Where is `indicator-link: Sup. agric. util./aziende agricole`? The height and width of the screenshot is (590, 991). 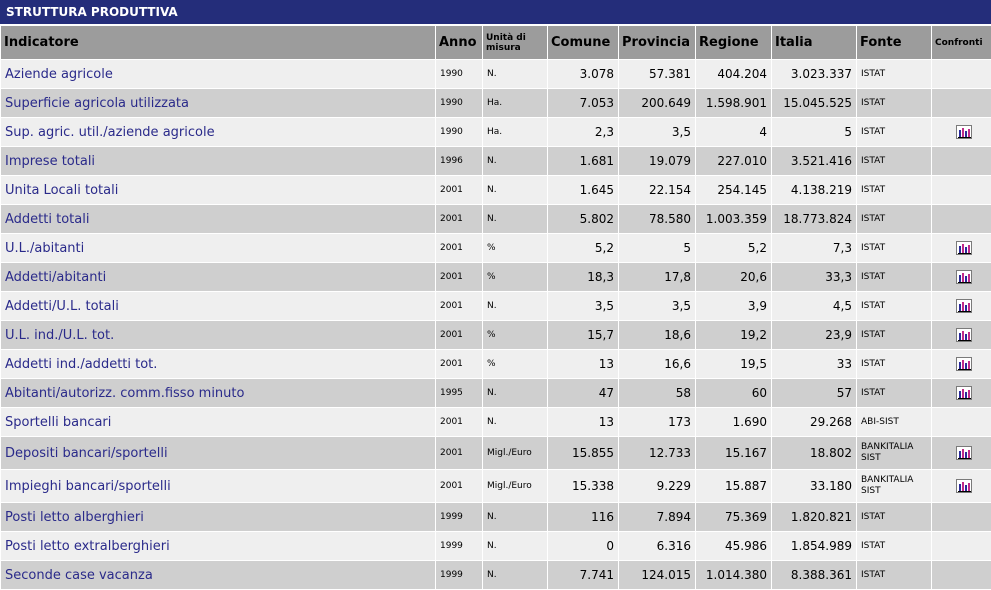 indicator-link: Sup. agric. util./aziende agricole is located at coordinates (218, 132).